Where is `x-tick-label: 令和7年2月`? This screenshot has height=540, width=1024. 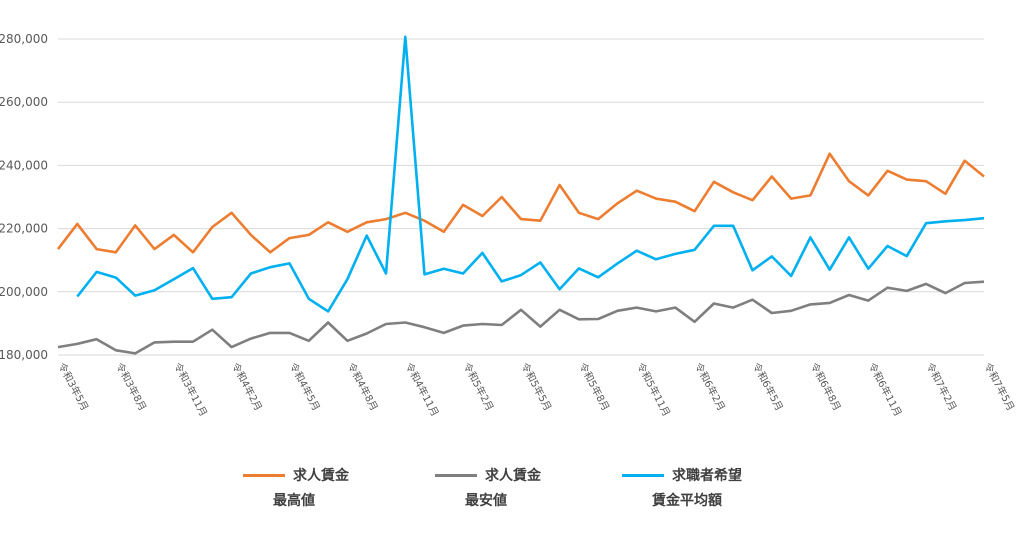
x-tick-label: 令和7年2月 is located at coordinates (941, 386).